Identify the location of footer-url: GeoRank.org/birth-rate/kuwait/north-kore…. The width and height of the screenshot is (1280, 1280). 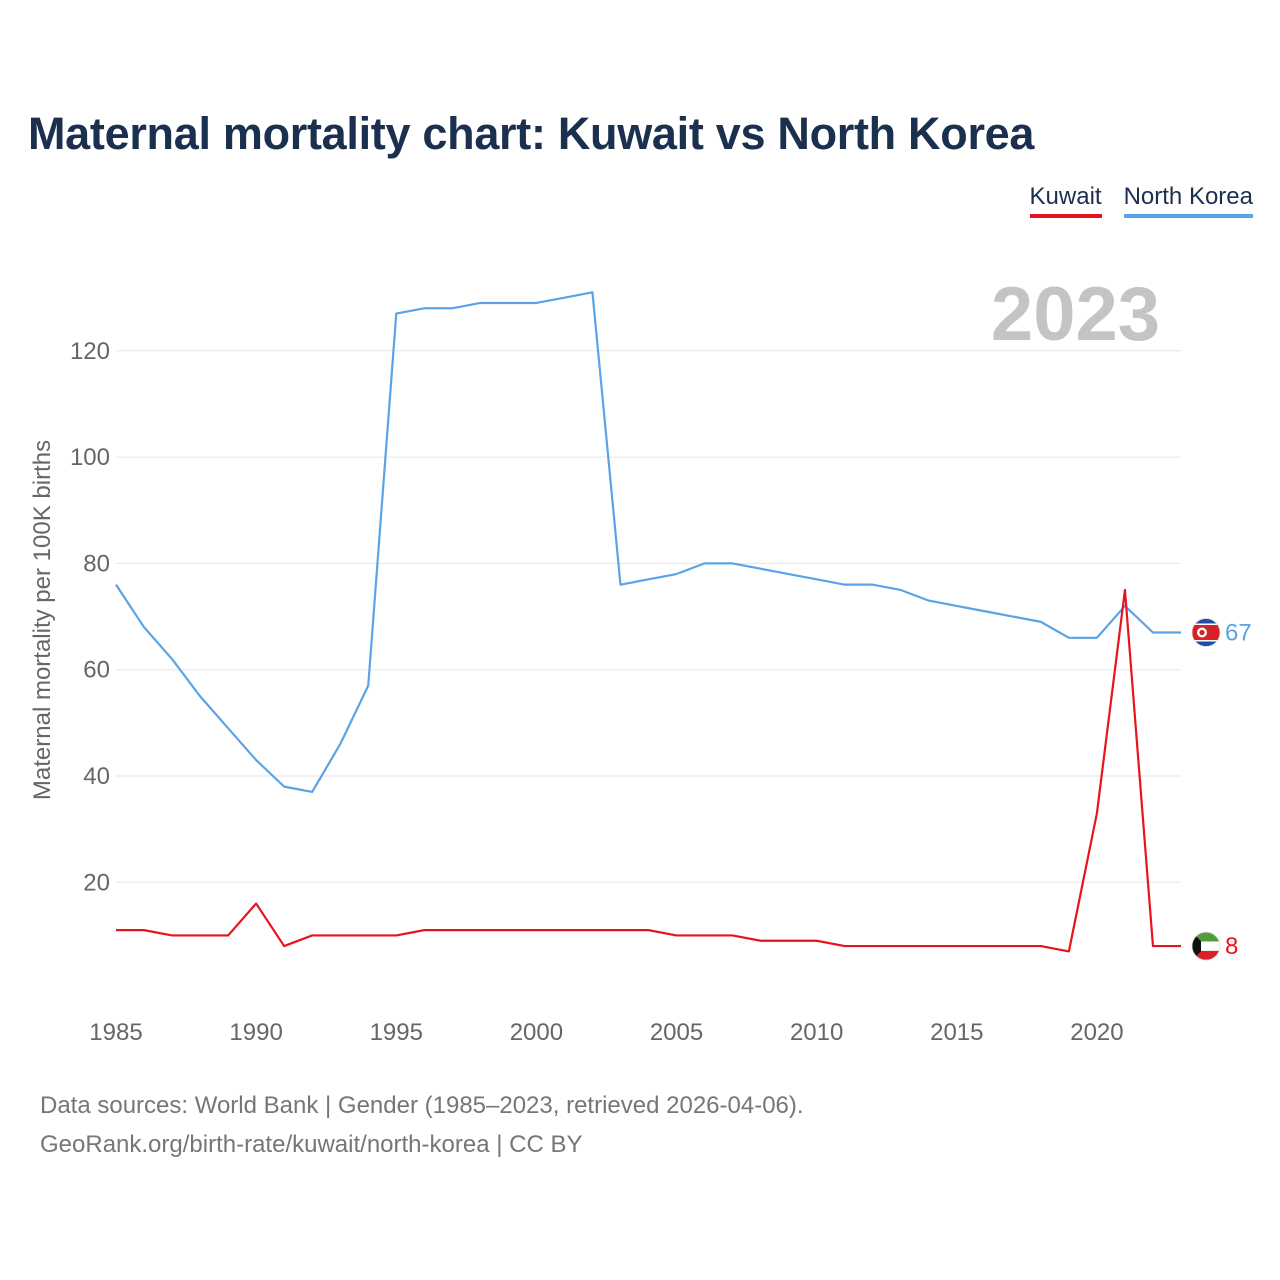
(311, 1144).